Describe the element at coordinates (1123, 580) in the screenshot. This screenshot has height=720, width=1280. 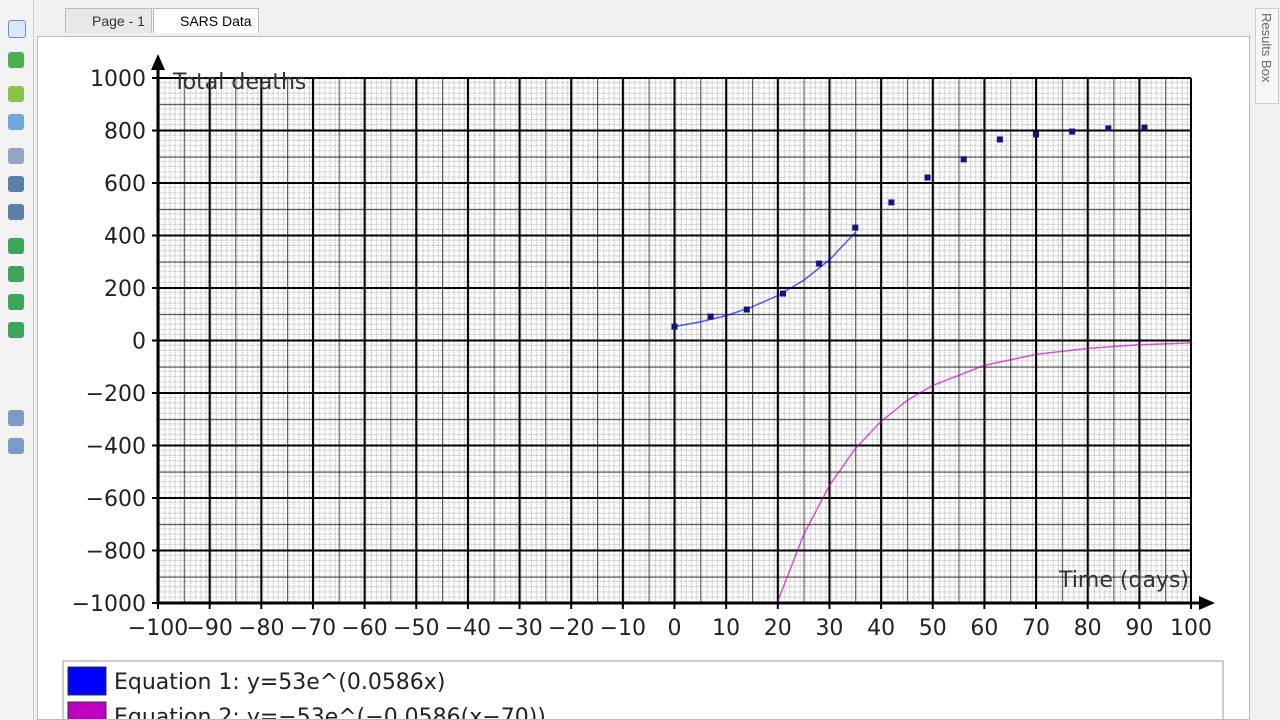
I see `x-axis-title: Time (days)` at that location.